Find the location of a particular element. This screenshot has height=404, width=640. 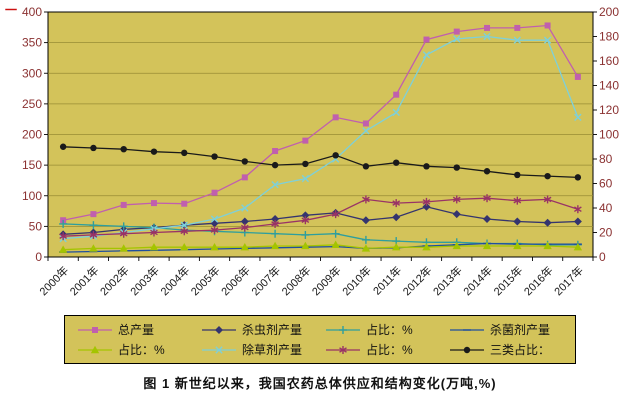

legend-item-6: 占比：% is located at coordinates (382, 349).